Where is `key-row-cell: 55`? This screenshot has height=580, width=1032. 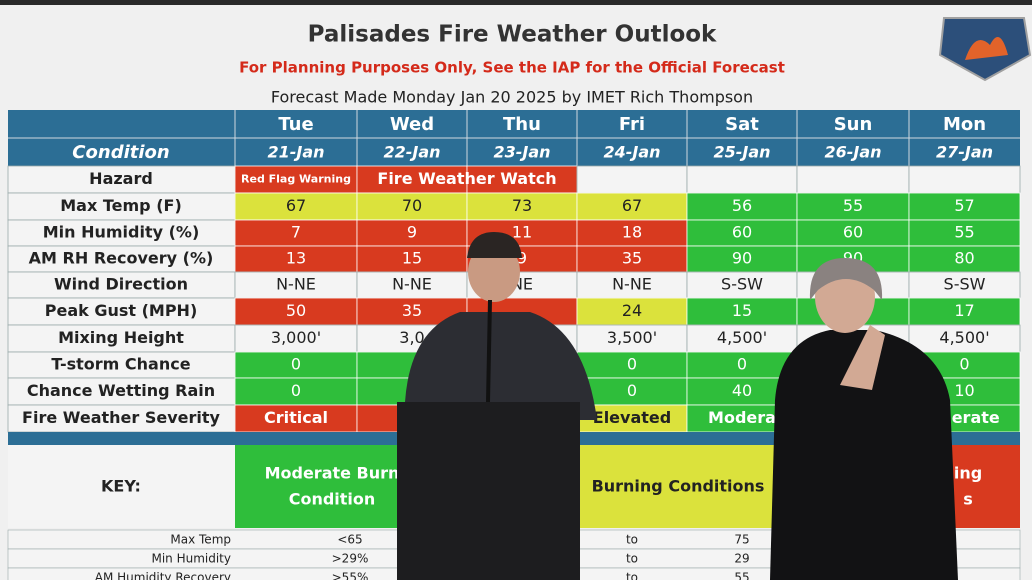 key-row-cell: 55 is located at coordinates (741, 575).